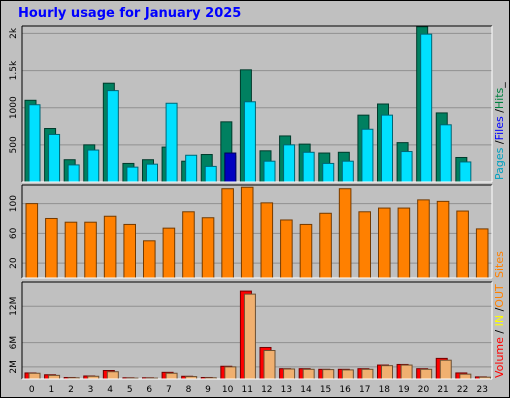  Describe the element at coordinates (499, 128) in the screenshot. I see `legend-part: Files` at that location.